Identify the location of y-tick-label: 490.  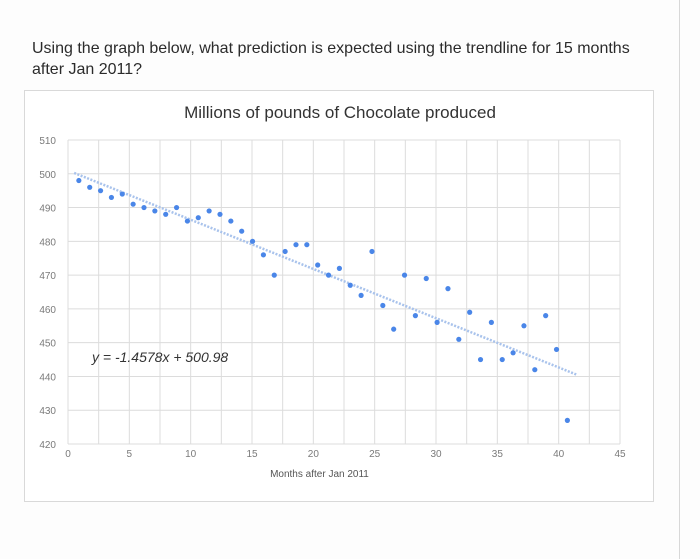
(47, 209).